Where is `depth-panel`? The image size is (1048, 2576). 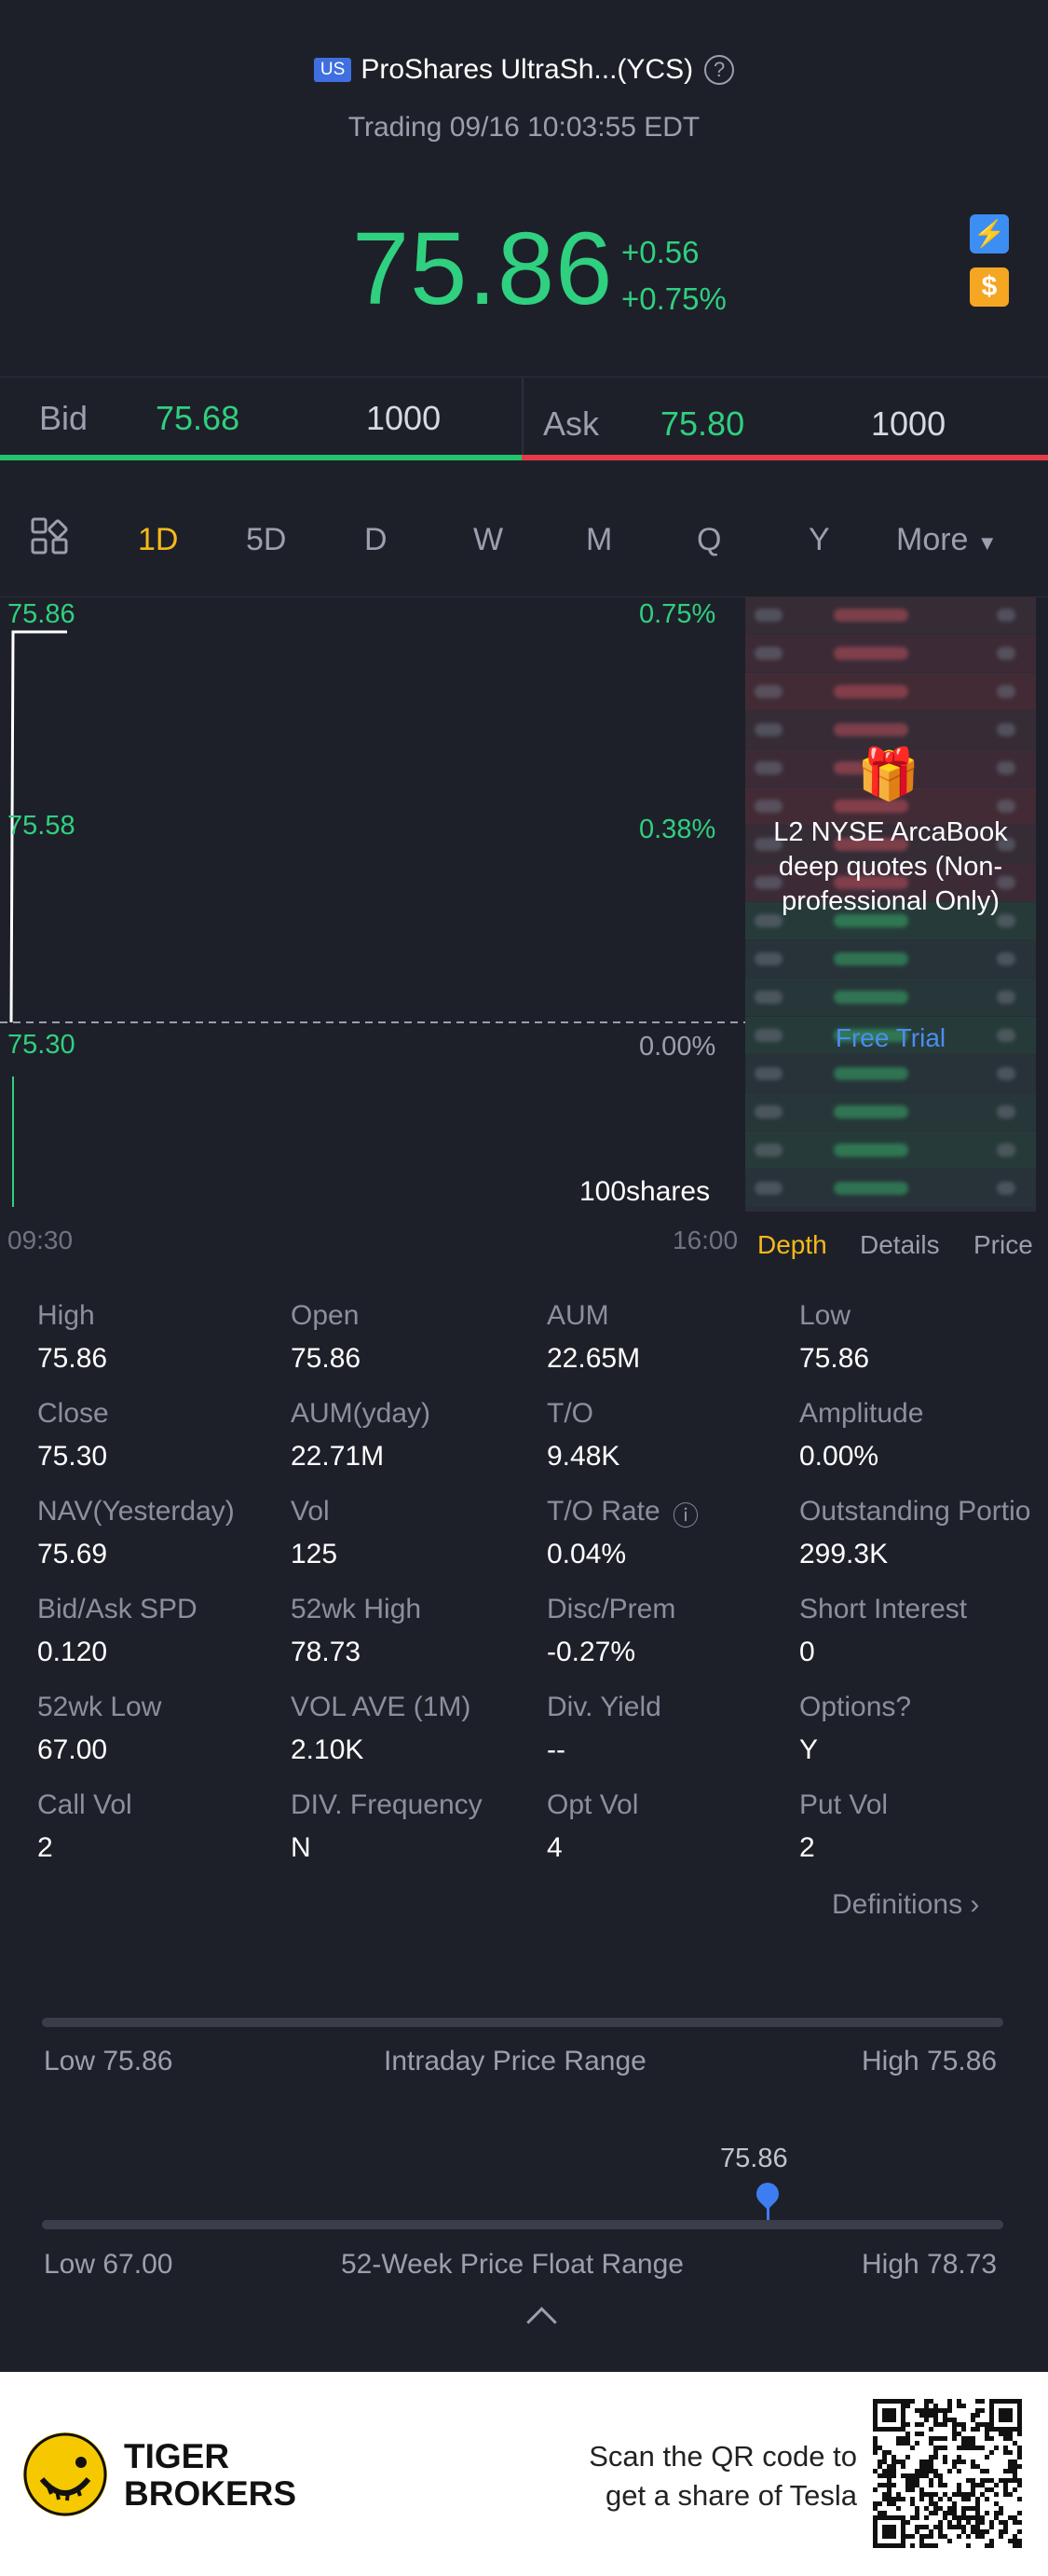 depth-panel is located at coordinates (891, 904).